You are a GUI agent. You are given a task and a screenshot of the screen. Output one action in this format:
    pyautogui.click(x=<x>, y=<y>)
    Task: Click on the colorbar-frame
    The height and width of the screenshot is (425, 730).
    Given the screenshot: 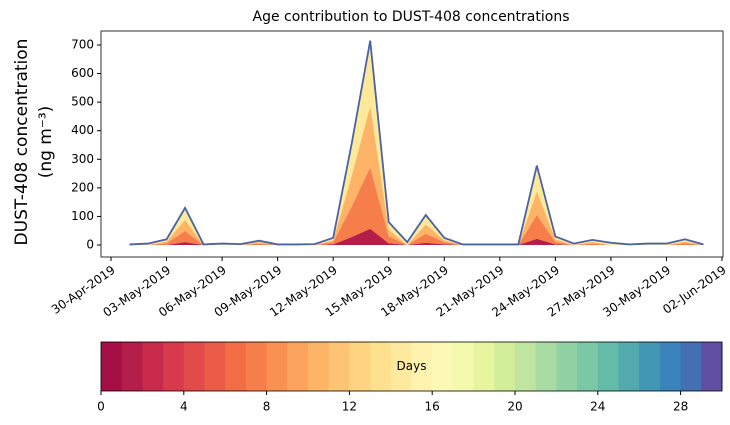 What is the action you would take?
    pyautogui.click(x=411, y=366)
    